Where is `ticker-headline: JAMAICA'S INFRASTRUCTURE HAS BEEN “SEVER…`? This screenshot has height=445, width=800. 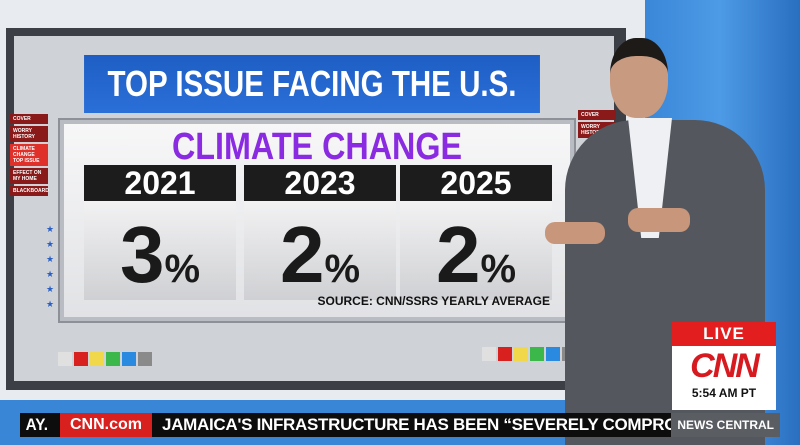
ticker-headline: JAMAICA'S INFRASTRUCTURE HAS BEEN “SEVER… is located at coordinates (417, 424).